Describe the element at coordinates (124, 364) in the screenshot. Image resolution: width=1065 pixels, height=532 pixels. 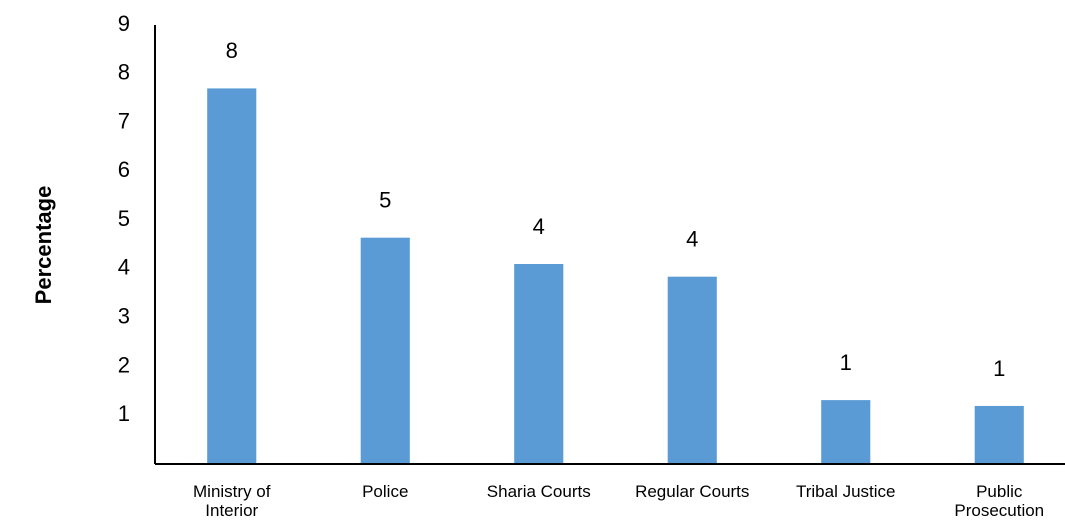
I see `y-tick-label: 2` at that location.